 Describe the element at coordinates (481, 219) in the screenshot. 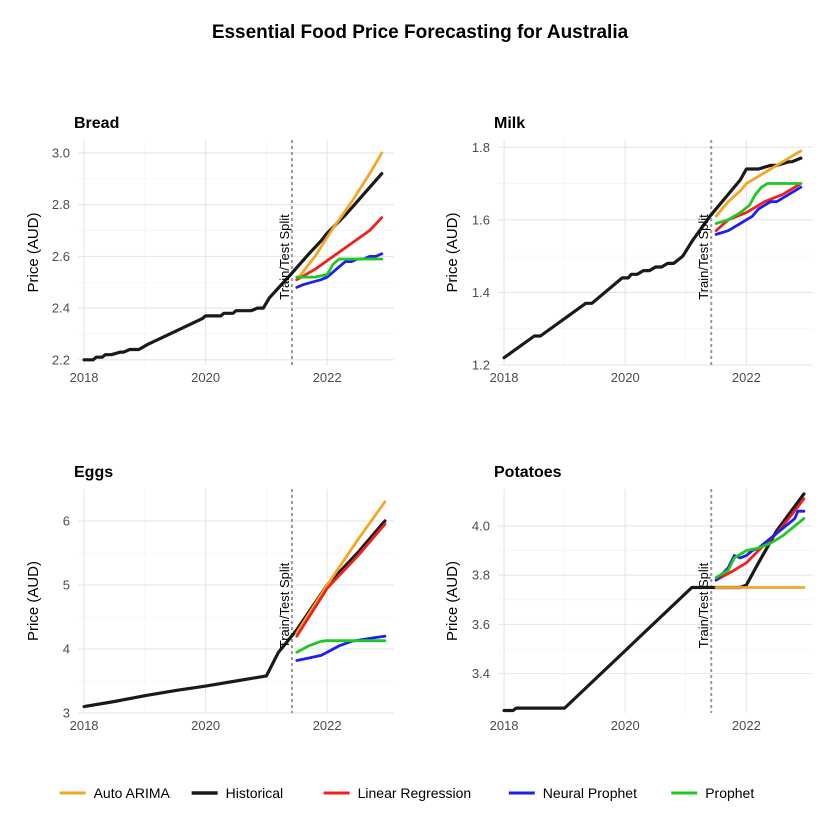

I see `y-tick-label: 1.6` at that location.